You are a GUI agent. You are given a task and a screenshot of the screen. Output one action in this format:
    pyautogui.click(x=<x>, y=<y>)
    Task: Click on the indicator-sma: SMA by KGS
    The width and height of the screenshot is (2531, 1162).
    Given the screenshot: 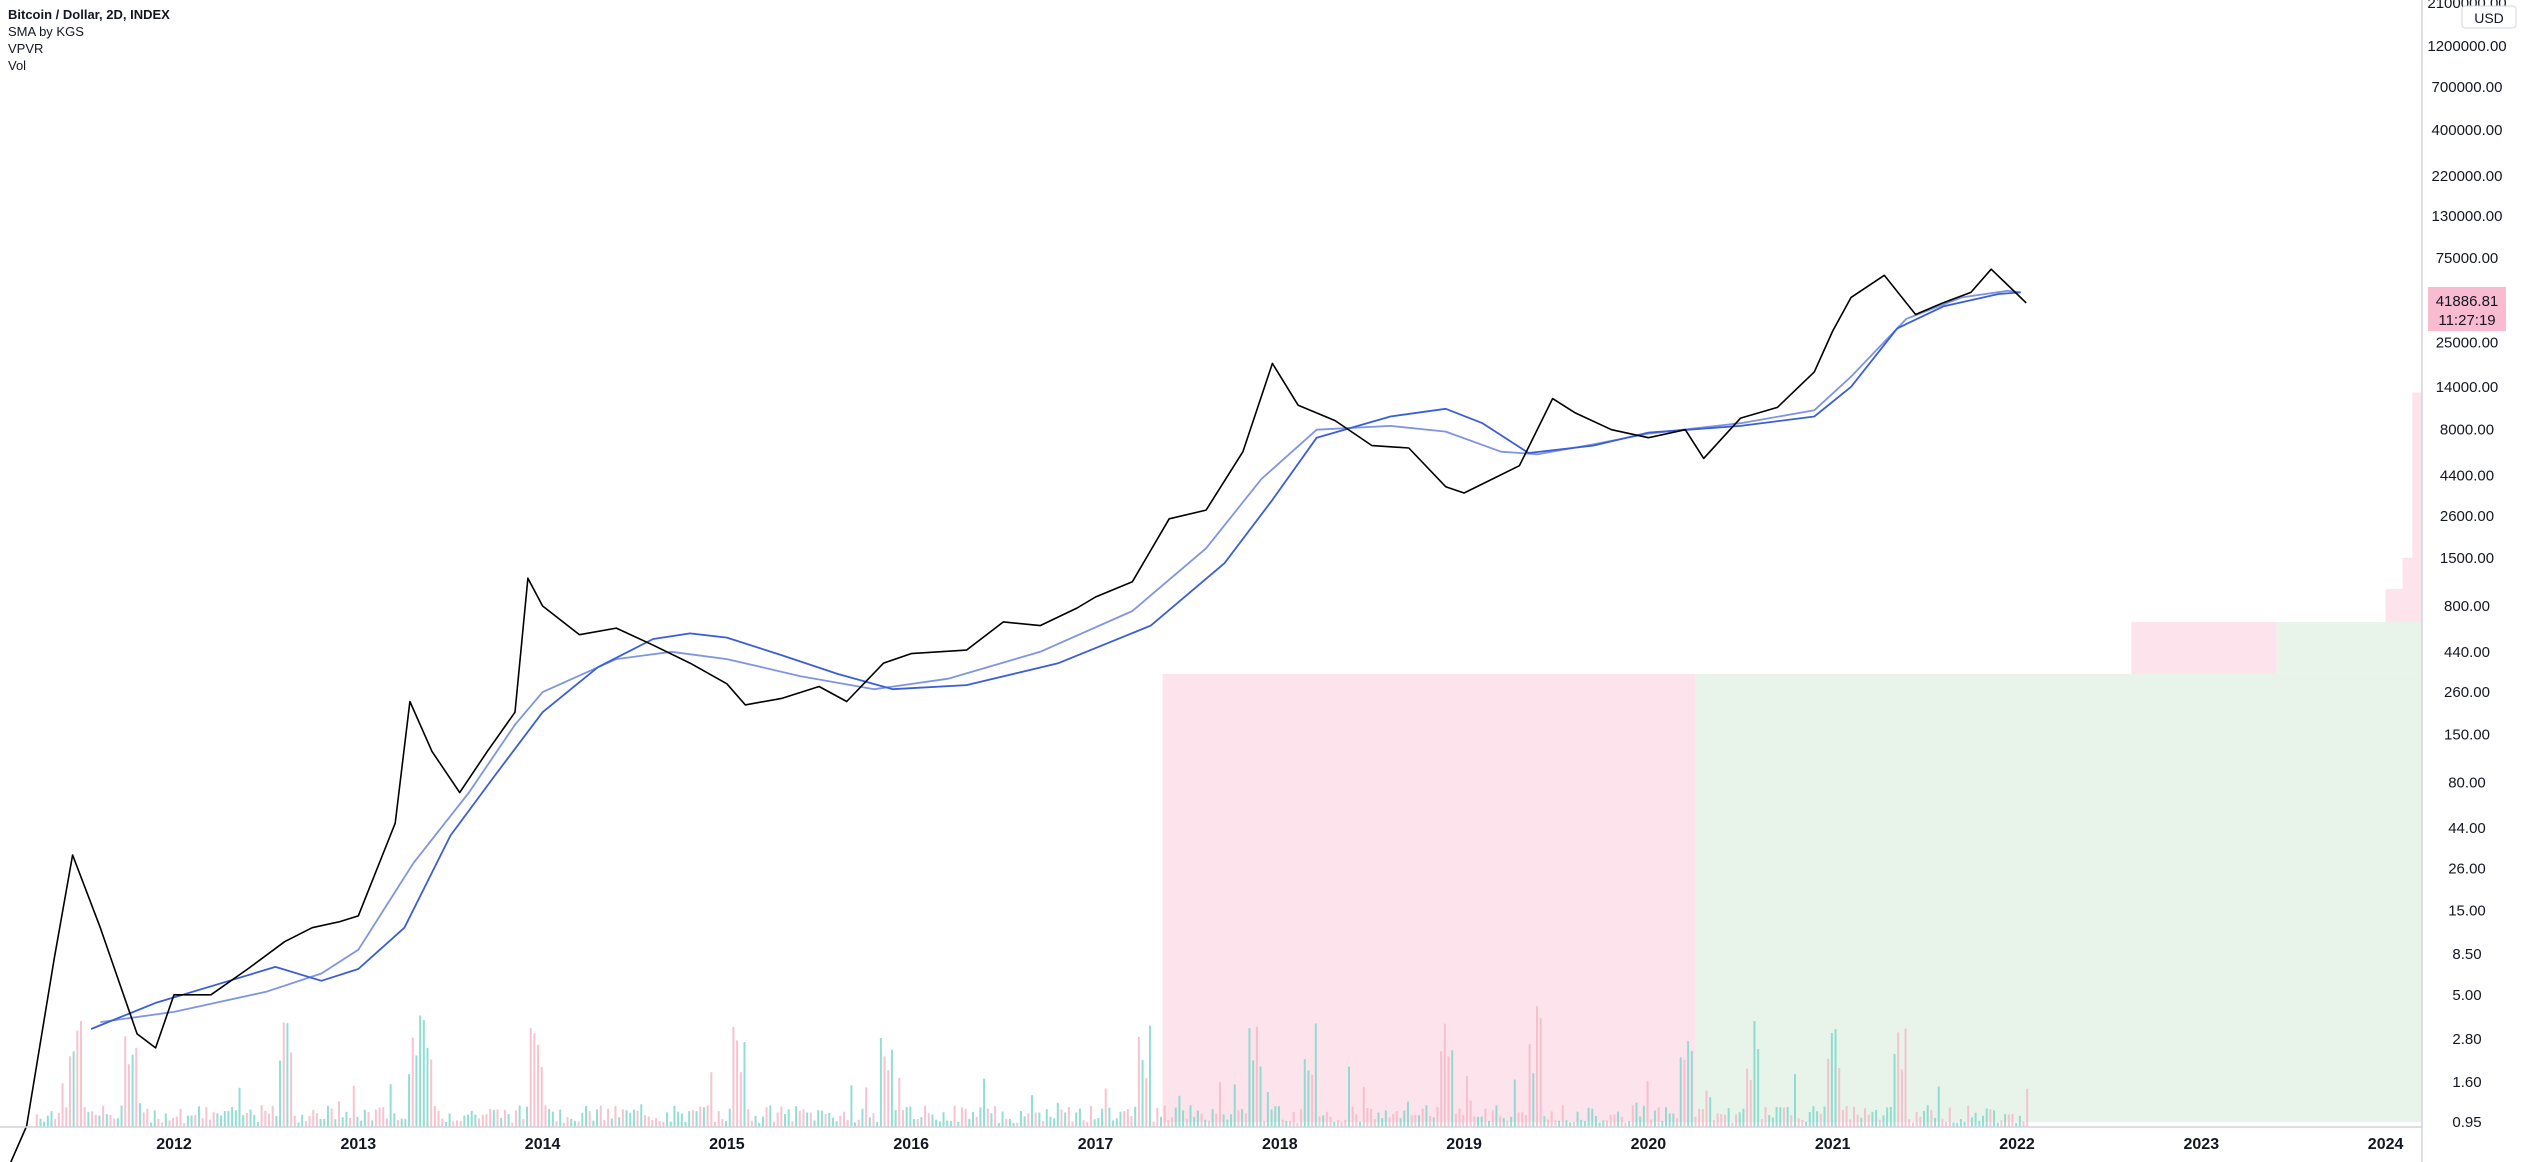 What is the action you would take?
    pyautogui.click(x=46, y=31)
    